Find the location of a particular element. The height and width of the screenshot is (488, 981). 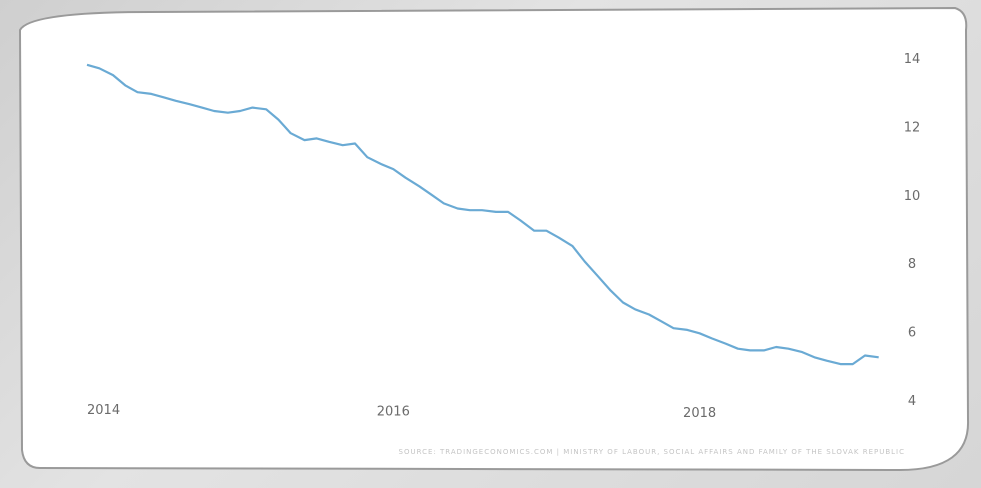

x-tick-label: 2014 is located at coordinates (103, 410).